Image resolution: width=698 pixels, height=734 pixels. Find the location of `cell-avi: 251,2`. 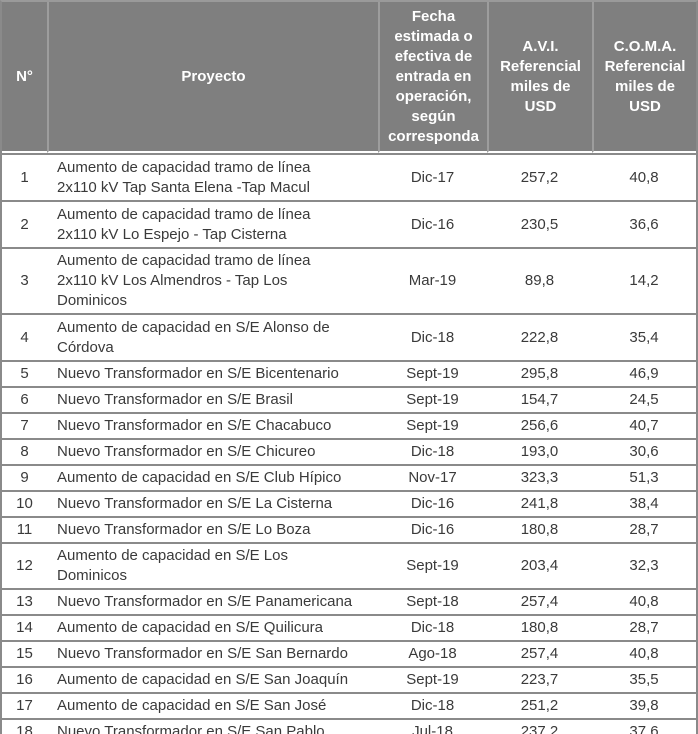

cell-avi: 251,2 is located at coordinates (539, 705).